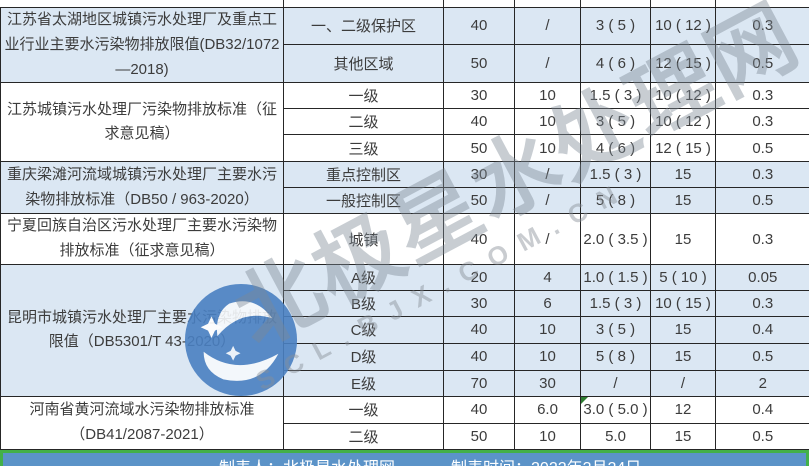 This screenshot has height=466, width=809. What do you see at coordinates (547, 277) in the screenshot?
I see `value-cell: 4` at bounding box center [547, 277].